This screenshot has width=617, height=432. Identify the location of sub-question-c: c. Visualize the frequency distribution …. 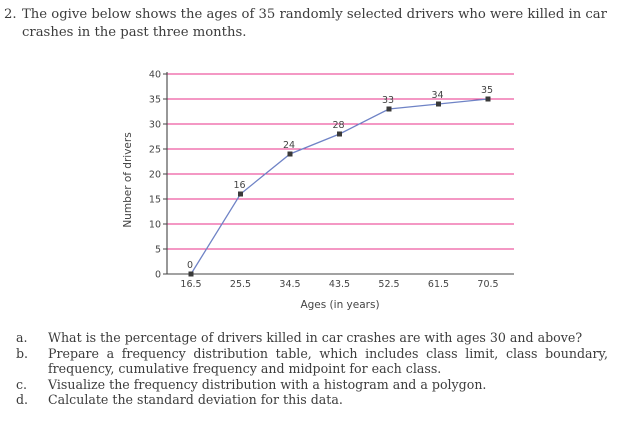
(312, 385).